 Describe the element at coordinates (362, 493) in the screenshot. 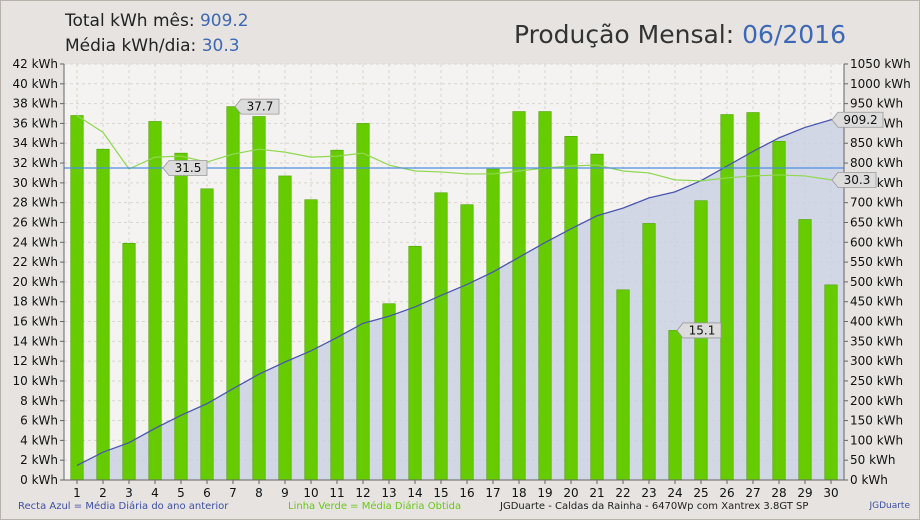

I see `x-tick-label: 12` at that location.